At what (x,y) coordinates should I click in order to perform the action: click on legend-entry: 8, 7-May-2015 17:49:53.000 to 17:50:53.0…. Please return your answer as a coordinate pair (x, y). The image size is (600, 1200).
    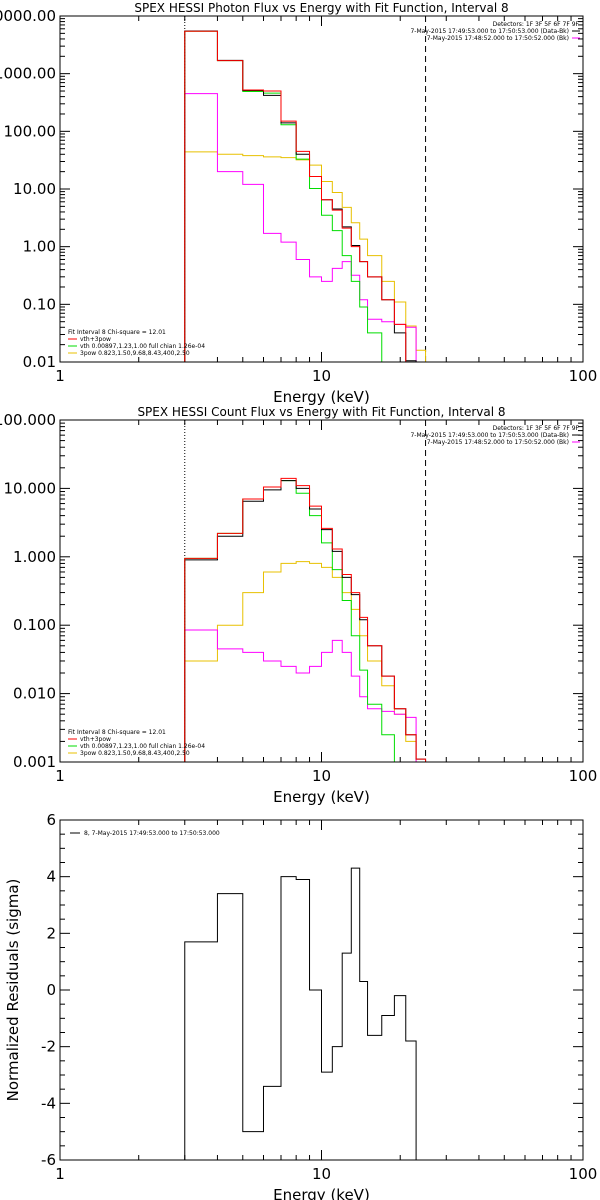
    Looking at the image, I should click on (152, 833).